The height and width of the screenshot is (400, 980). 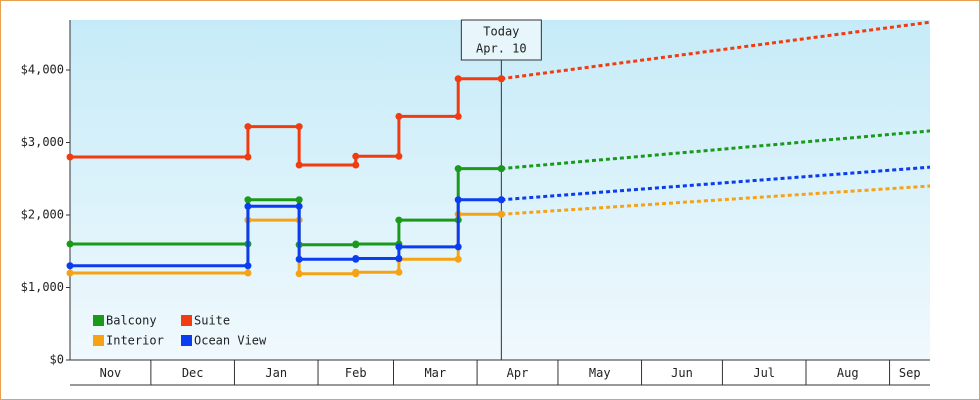 What do you see at coordinates (356, 373) in the screenshot?
I see `x-tick-label: Feb` at bounding box center [356, 373].